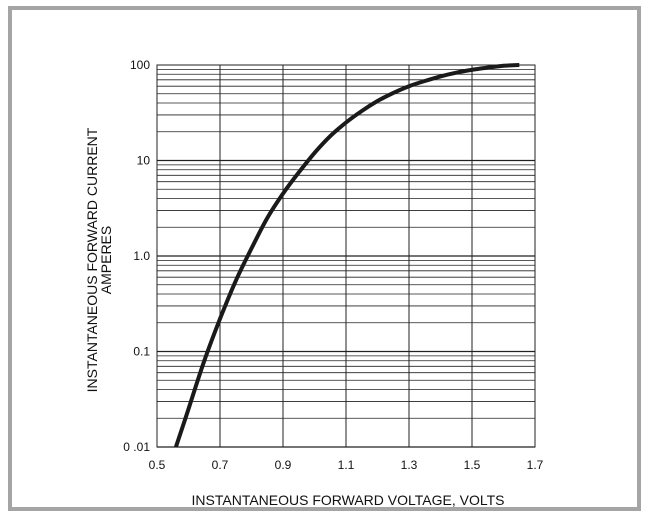  What do you see at coordinates (106, 260) in the screenshot?
I see `y-axis-title-line-2: AMPERES` at bounding box center [106, 260].